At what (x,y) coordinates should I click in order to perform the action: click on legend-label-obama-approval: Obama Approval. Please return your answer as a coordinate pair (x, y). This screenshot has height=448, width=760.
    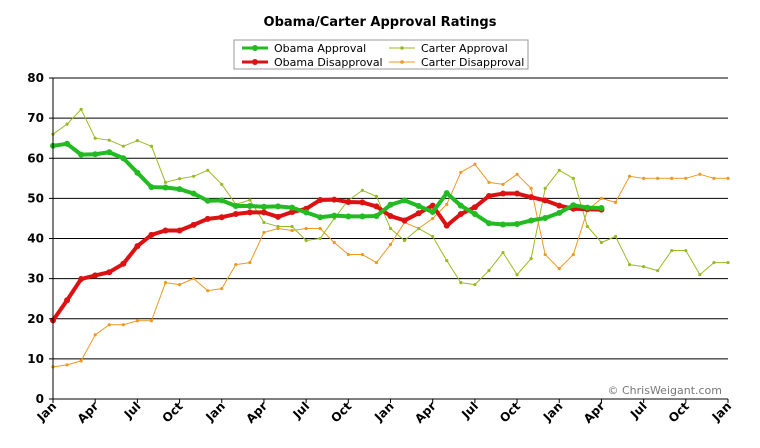
    Looking at the image, I should click on (320, 48).